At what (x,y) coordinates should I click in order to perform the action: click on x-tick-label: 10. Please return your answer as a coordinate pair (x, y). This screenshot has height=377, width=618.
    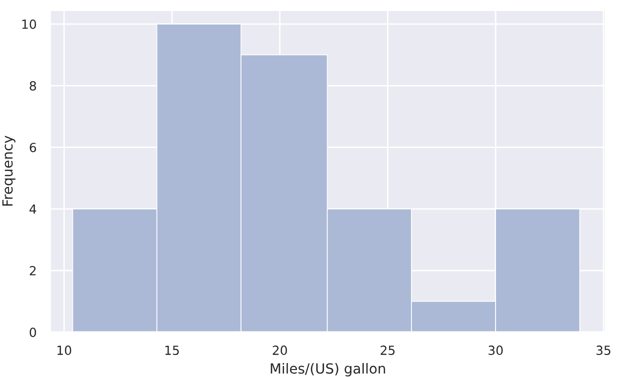
    Looking at the image, I should click on (65, 351).